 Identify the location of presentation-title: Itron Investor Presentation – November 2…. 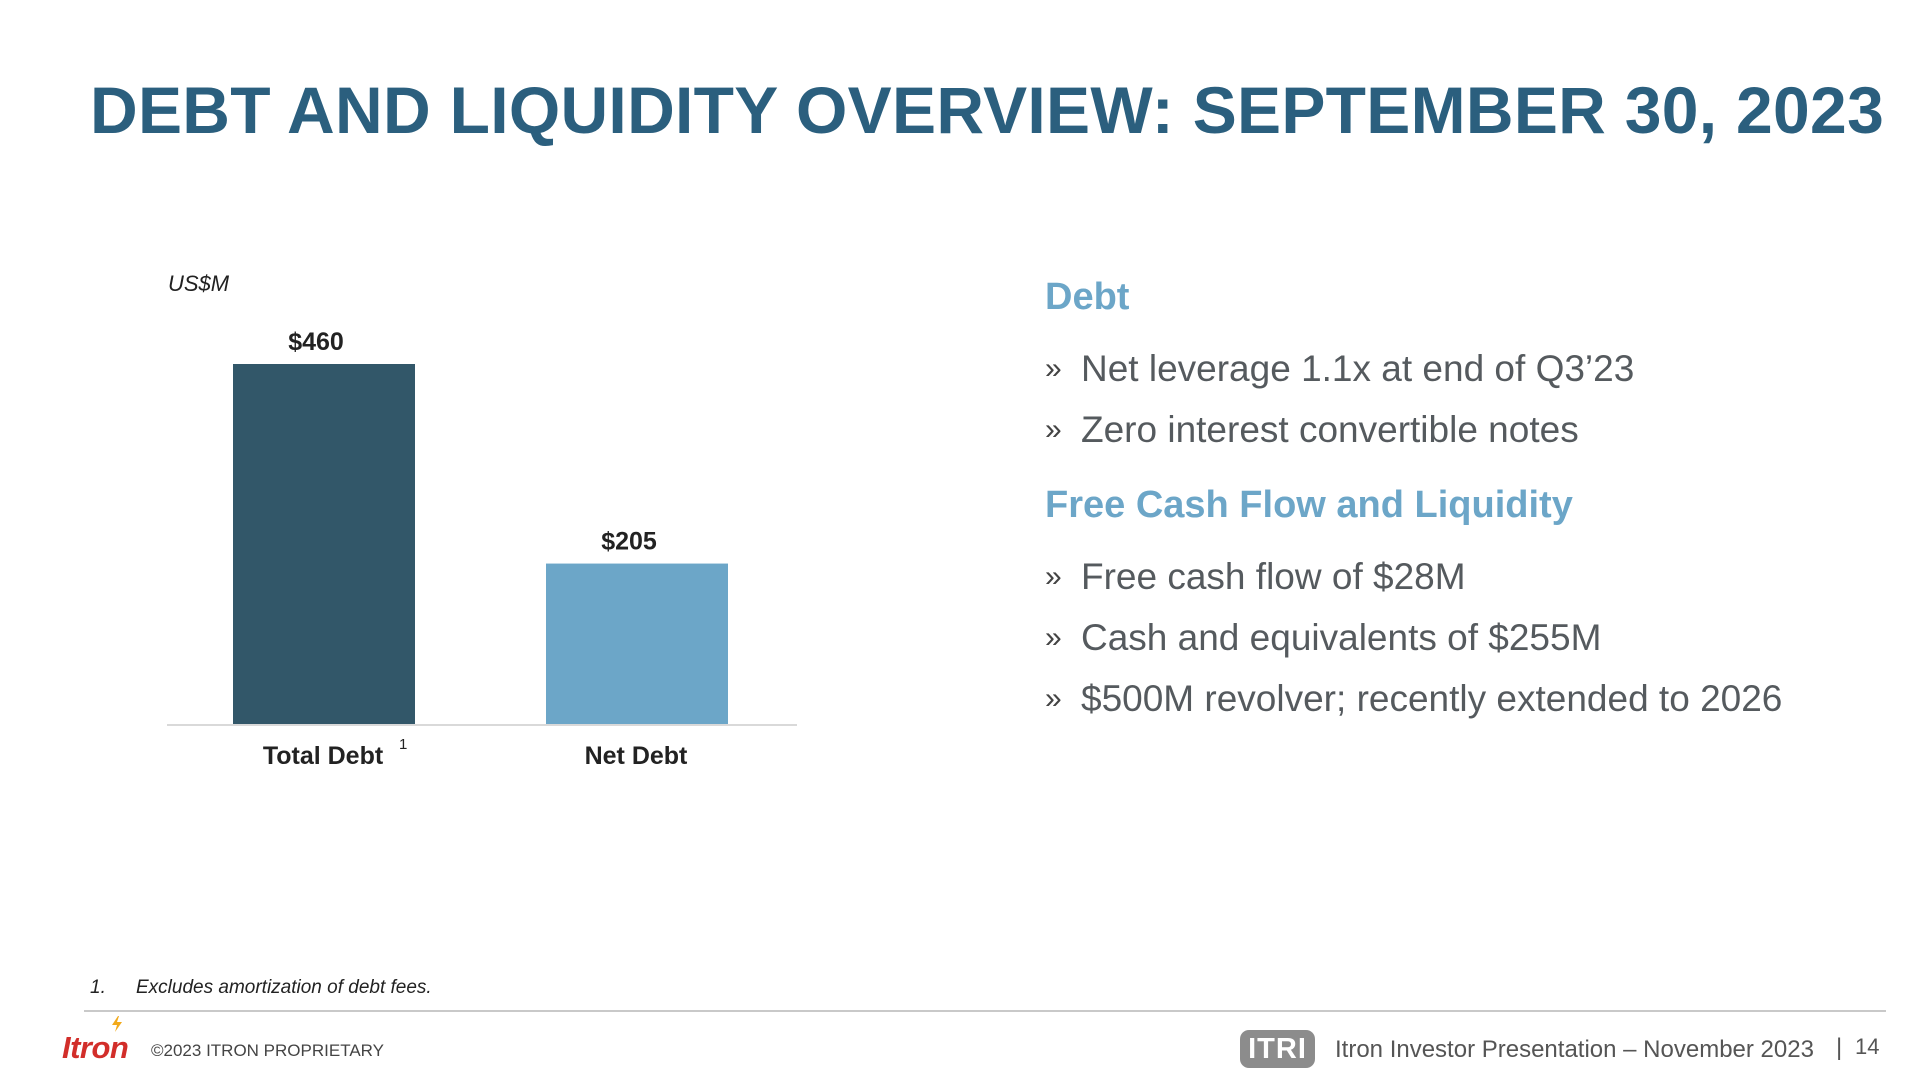
(1574, 1049).